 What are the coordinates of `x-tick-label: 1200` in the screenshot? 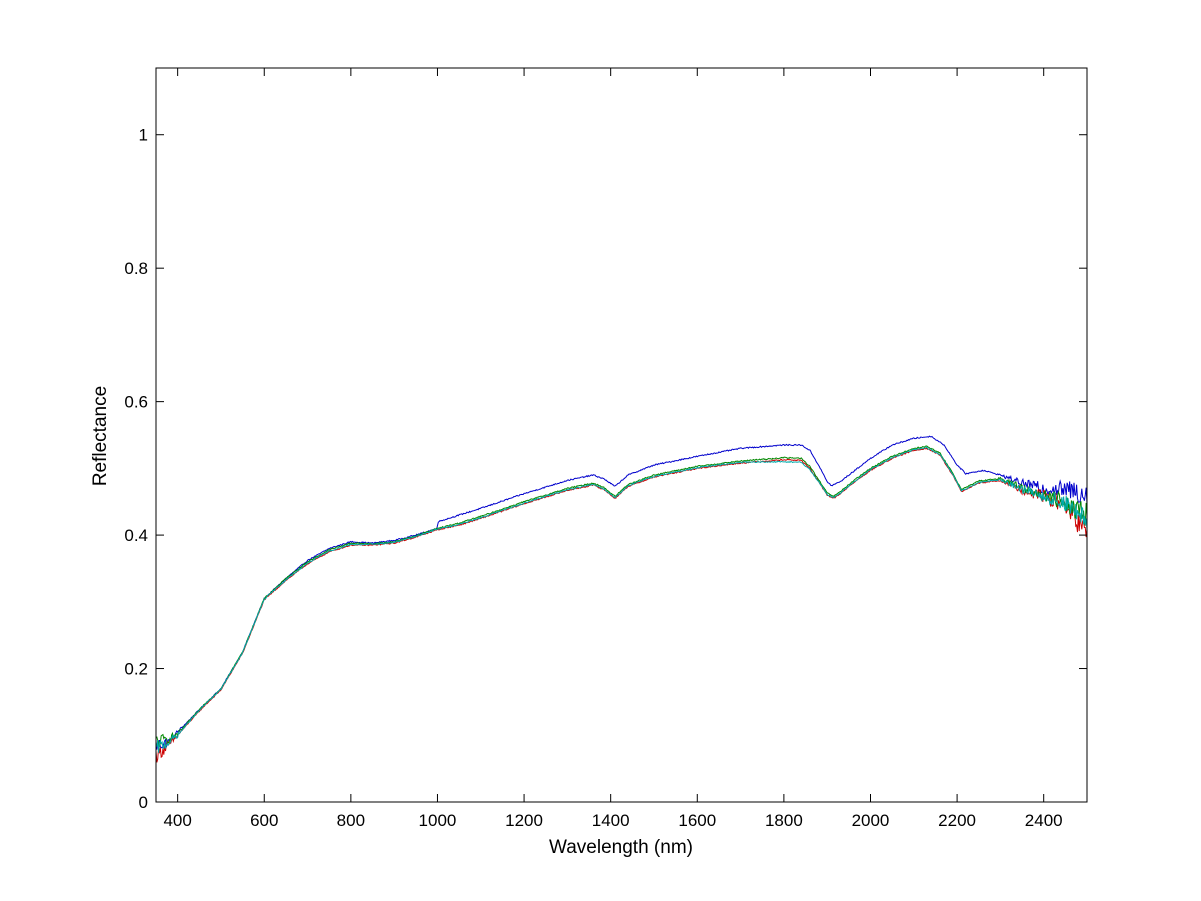 It's located at (524, 820).